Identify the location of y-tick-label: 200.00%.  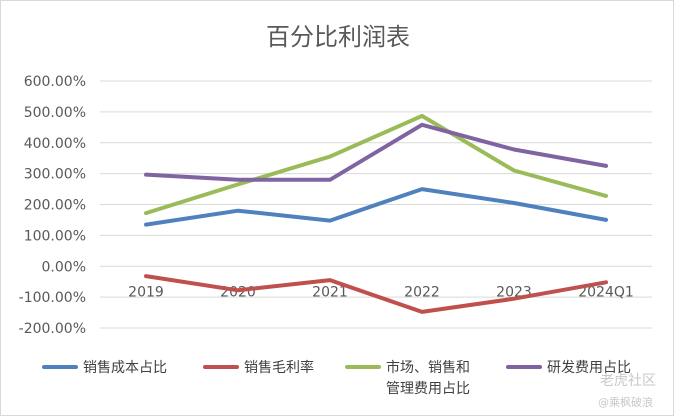
(55, 206).